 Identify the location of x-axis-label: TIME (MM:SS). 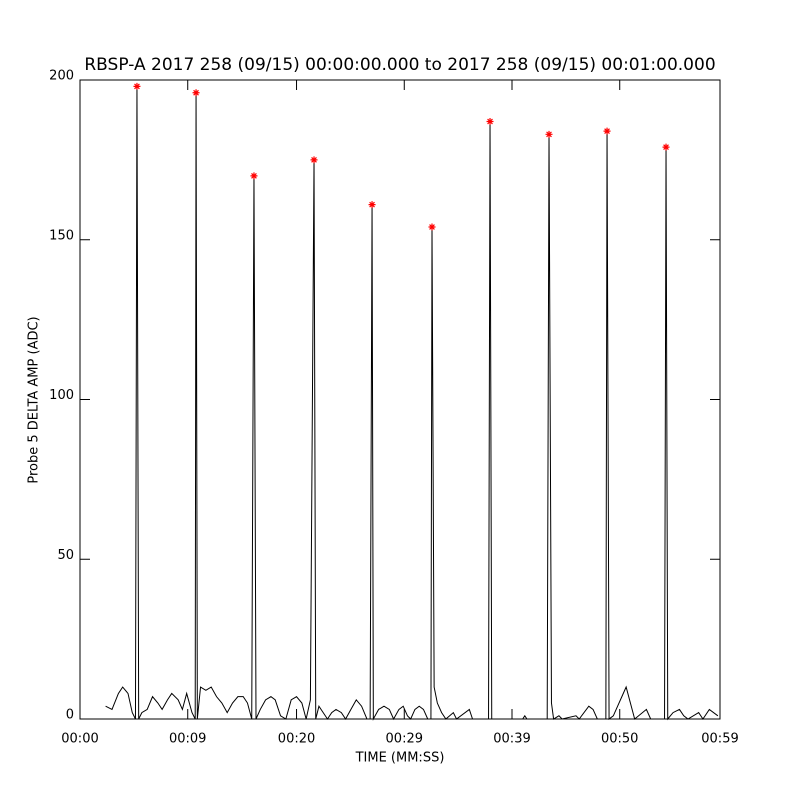
(400, 758).